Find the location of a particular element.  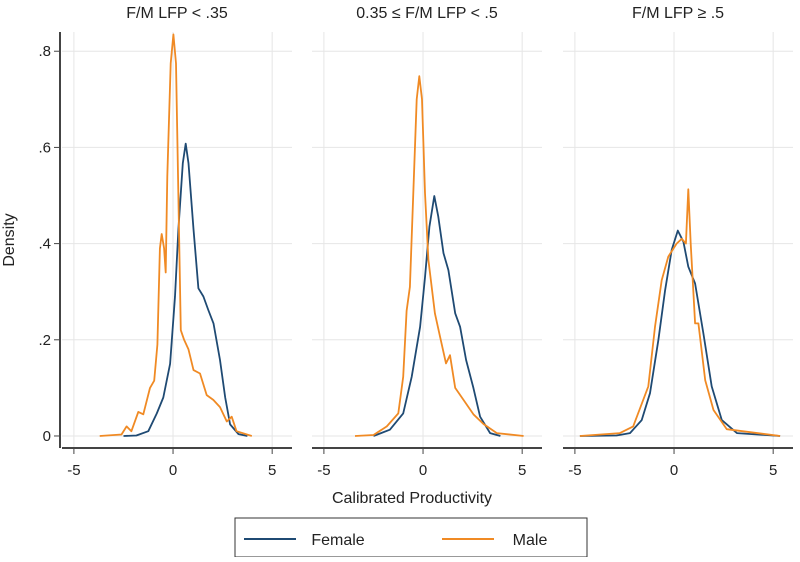

y-tick-label: .4 is located at coordinates (44, 244).